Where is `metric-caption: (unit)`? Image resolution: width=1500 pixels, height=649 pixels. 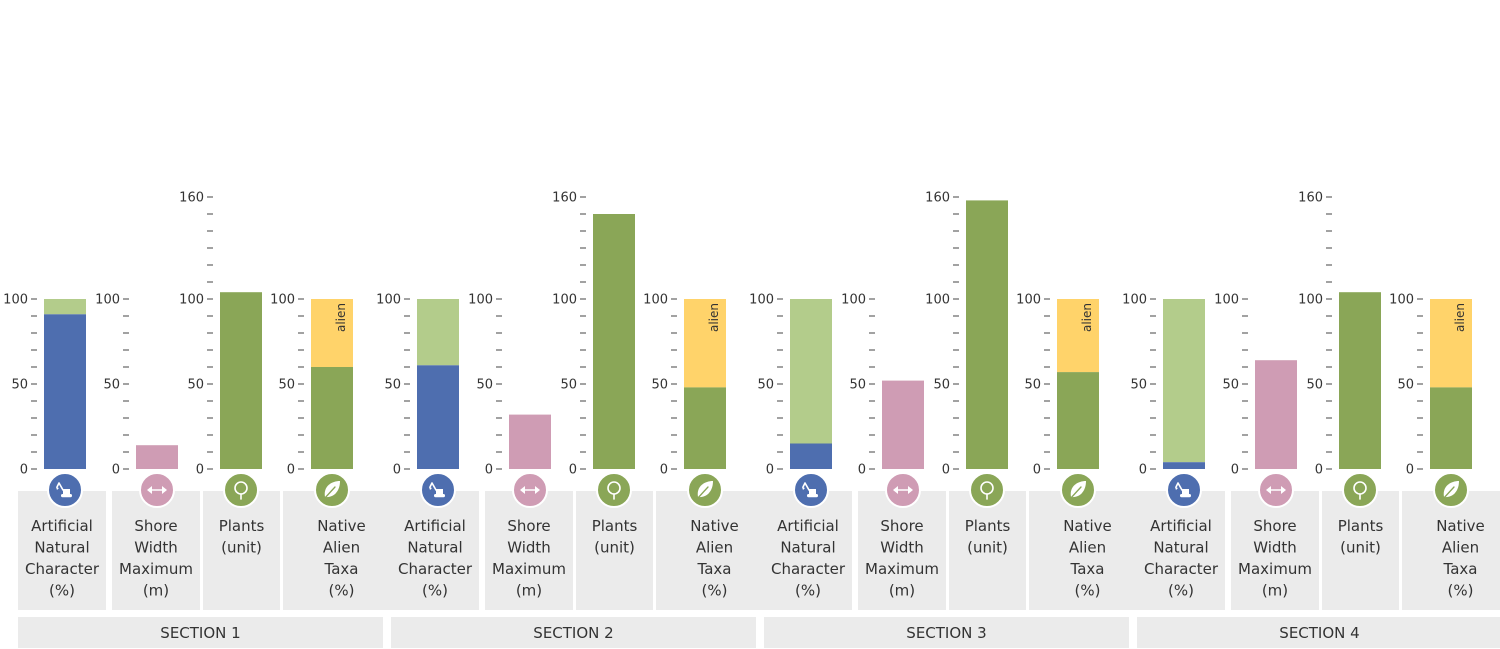 metric-caption: (unit) is located at coordinates (1360, 548).